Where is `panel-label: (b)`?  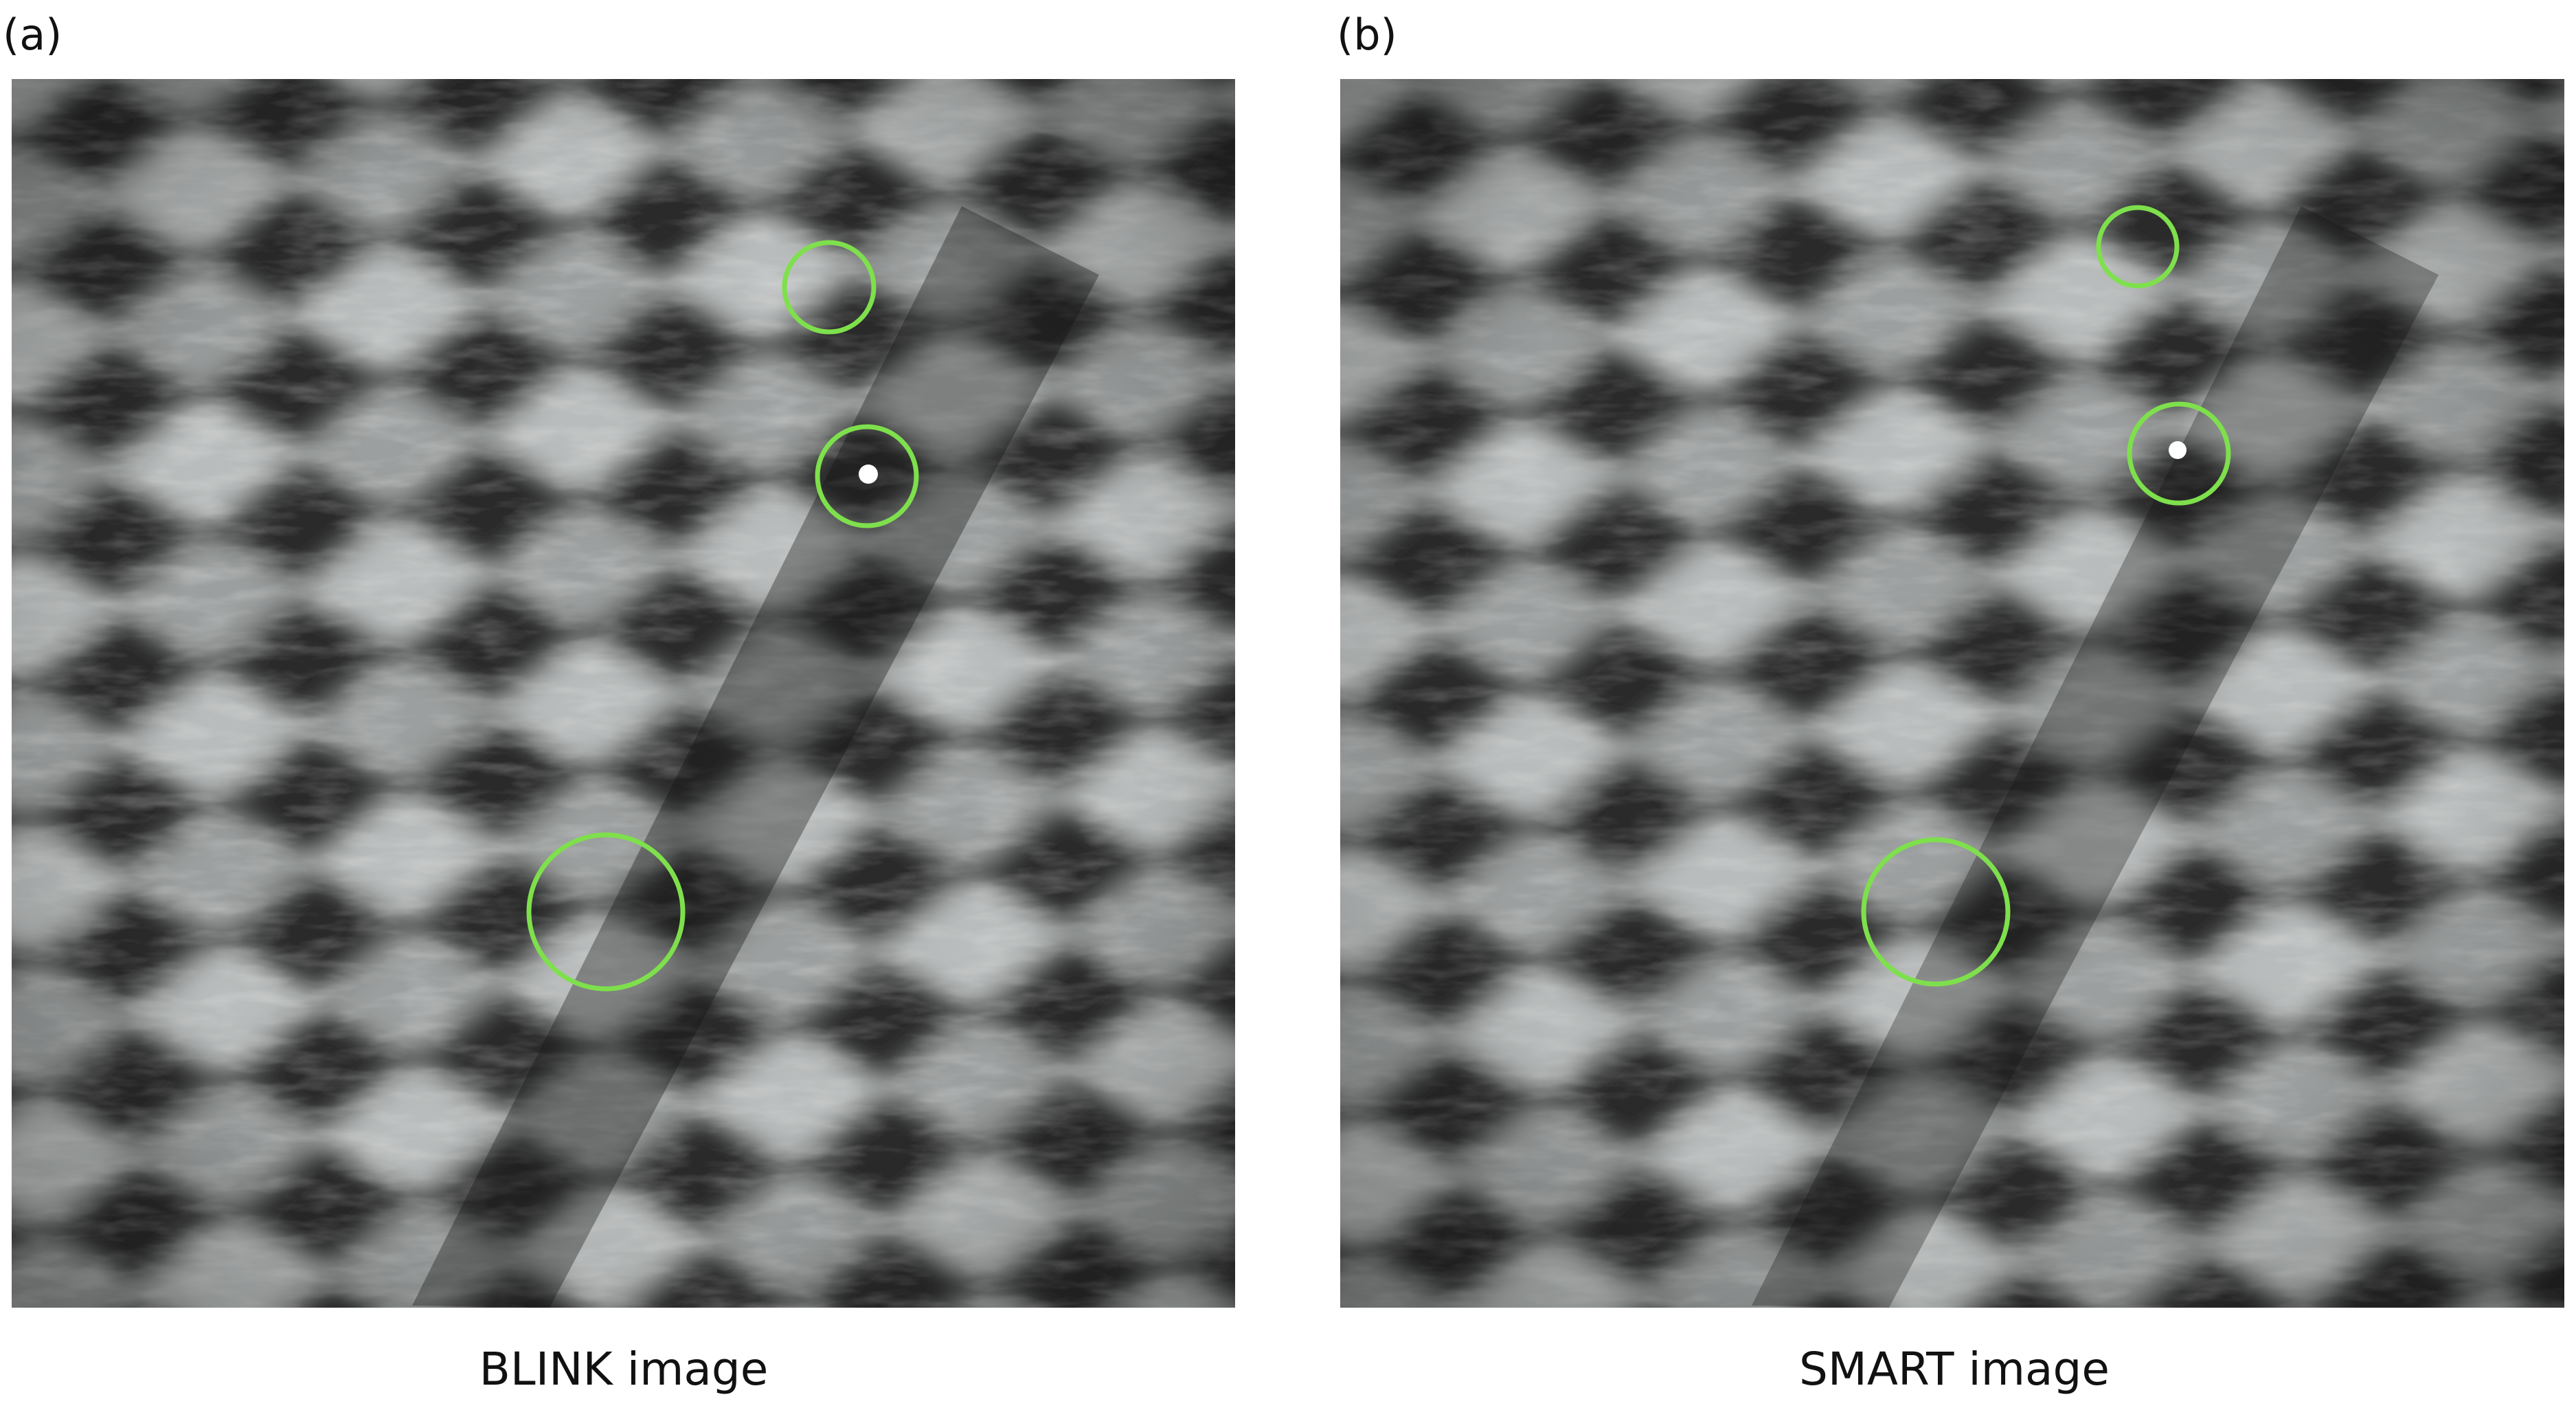 panel-label: (b) is located at coordinates (1367, 35).